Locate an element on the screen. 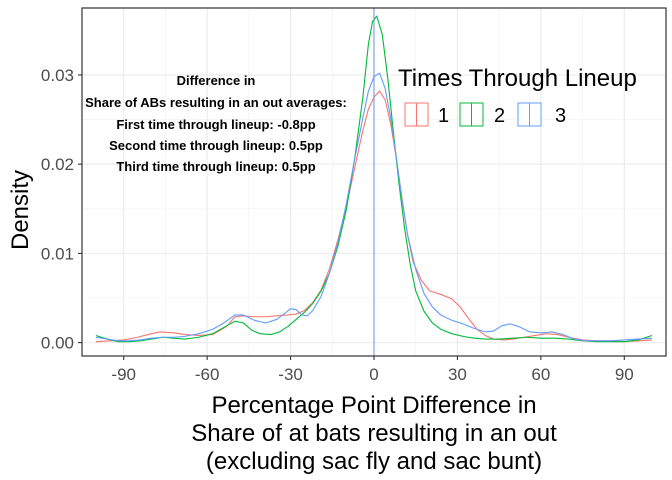  x-tick-label: 30 is located at coordinates (457, 374).